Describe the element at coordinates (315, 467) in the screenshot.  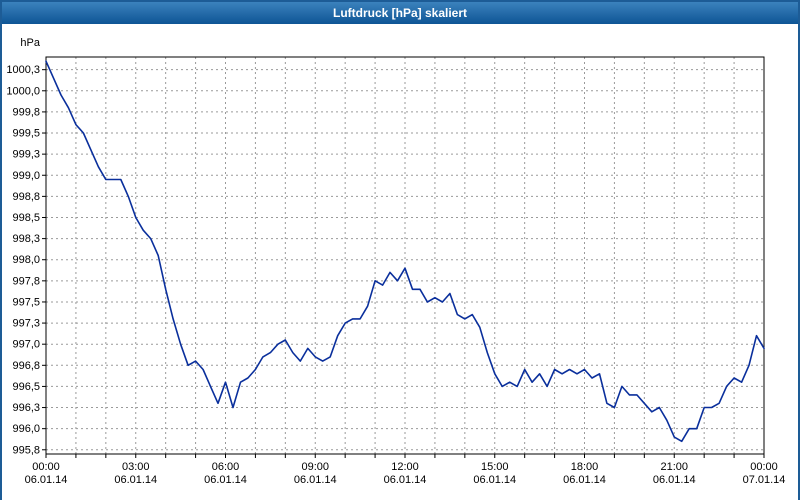
I see `x-time-label: 09:00` at that location.